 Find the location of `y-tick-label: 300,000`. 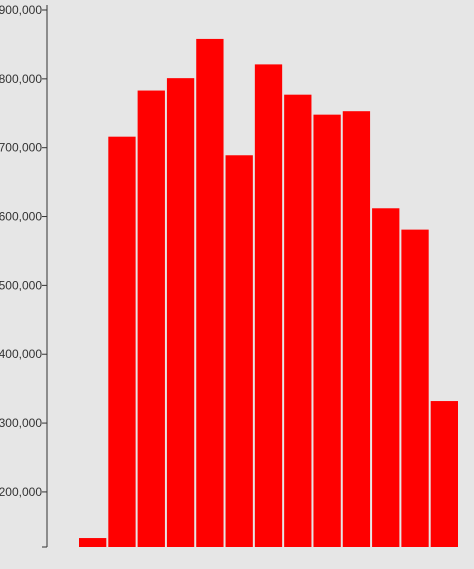

y-tick-label: 300,000 is located at coordinates (21, 423).